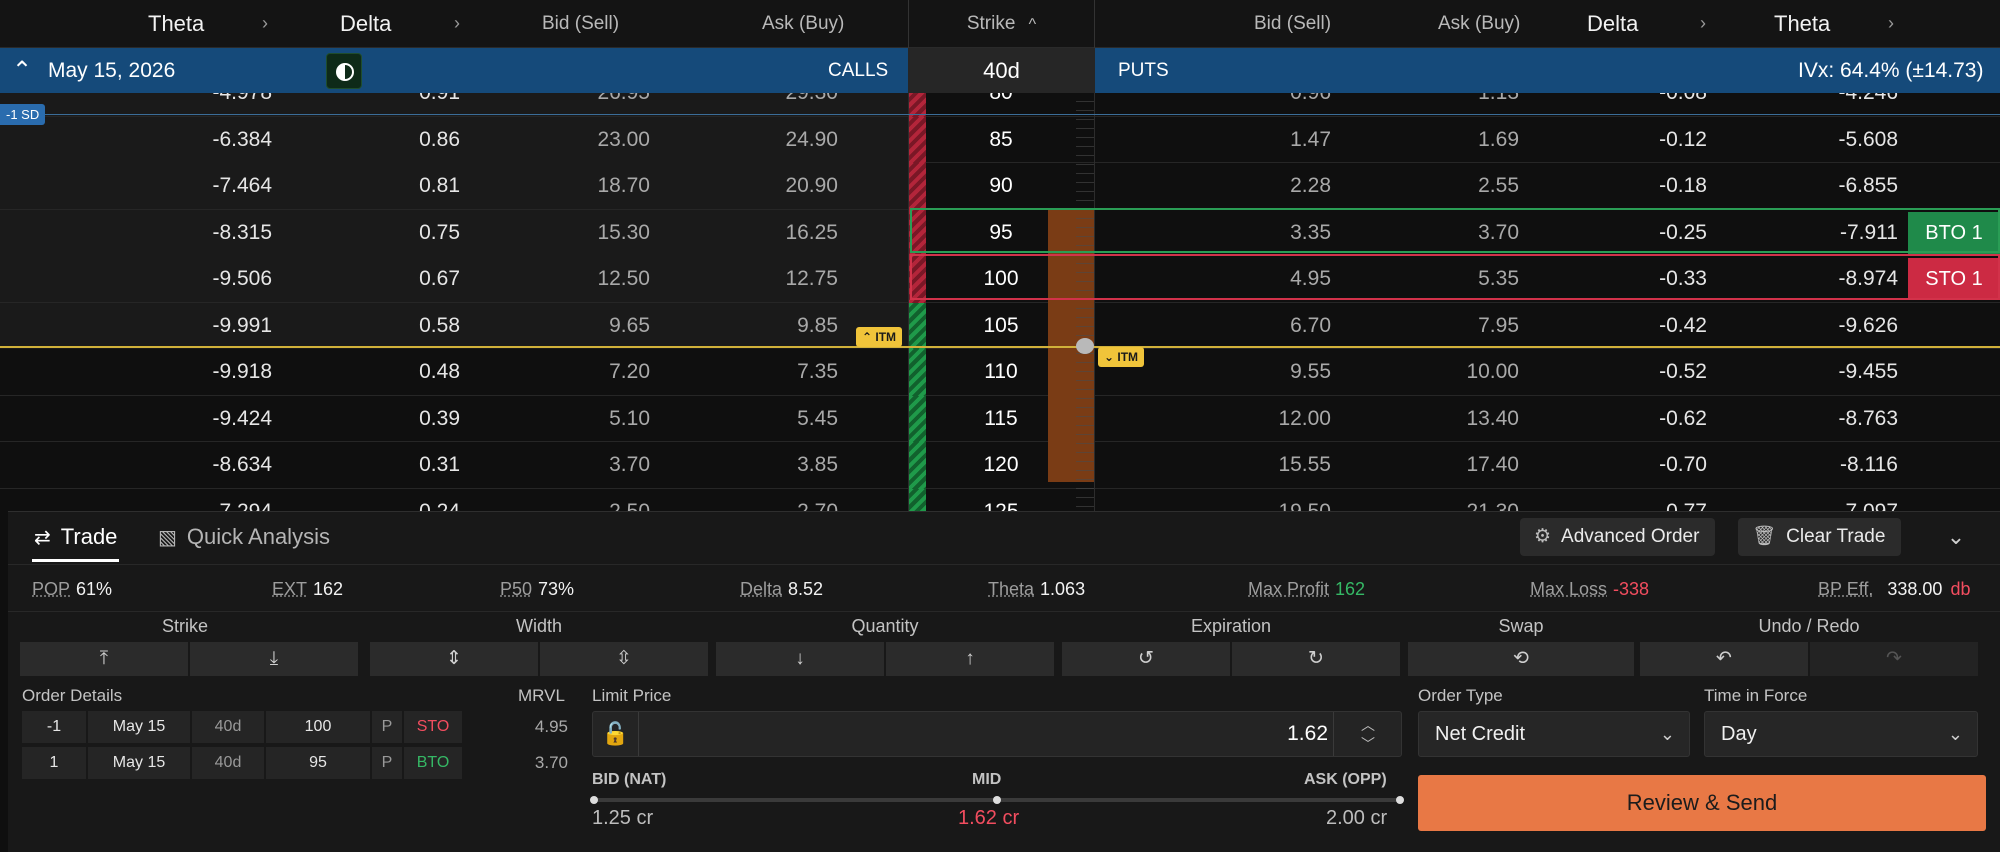 Image resolution: width=2000 pixels, height=852 pixels. What do you see at coordinates (803, 23) in the screenshot?
I see `calls-ask-header: Ask (Buy)` at bounding box center [803, 23].